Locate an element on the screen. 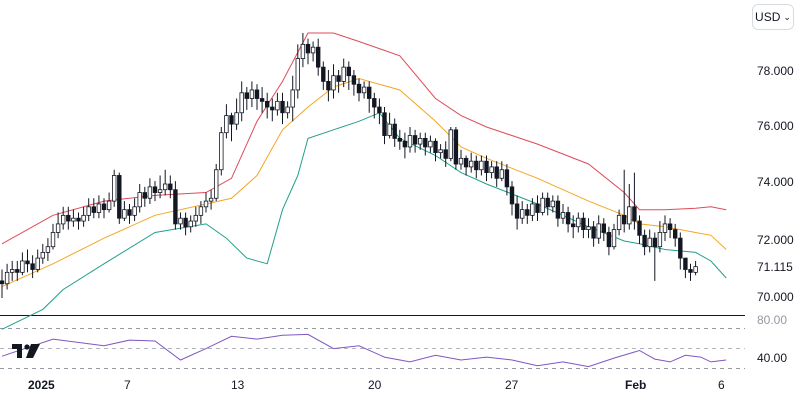  time-label-20: 20 is located at coordinates (375, 385).